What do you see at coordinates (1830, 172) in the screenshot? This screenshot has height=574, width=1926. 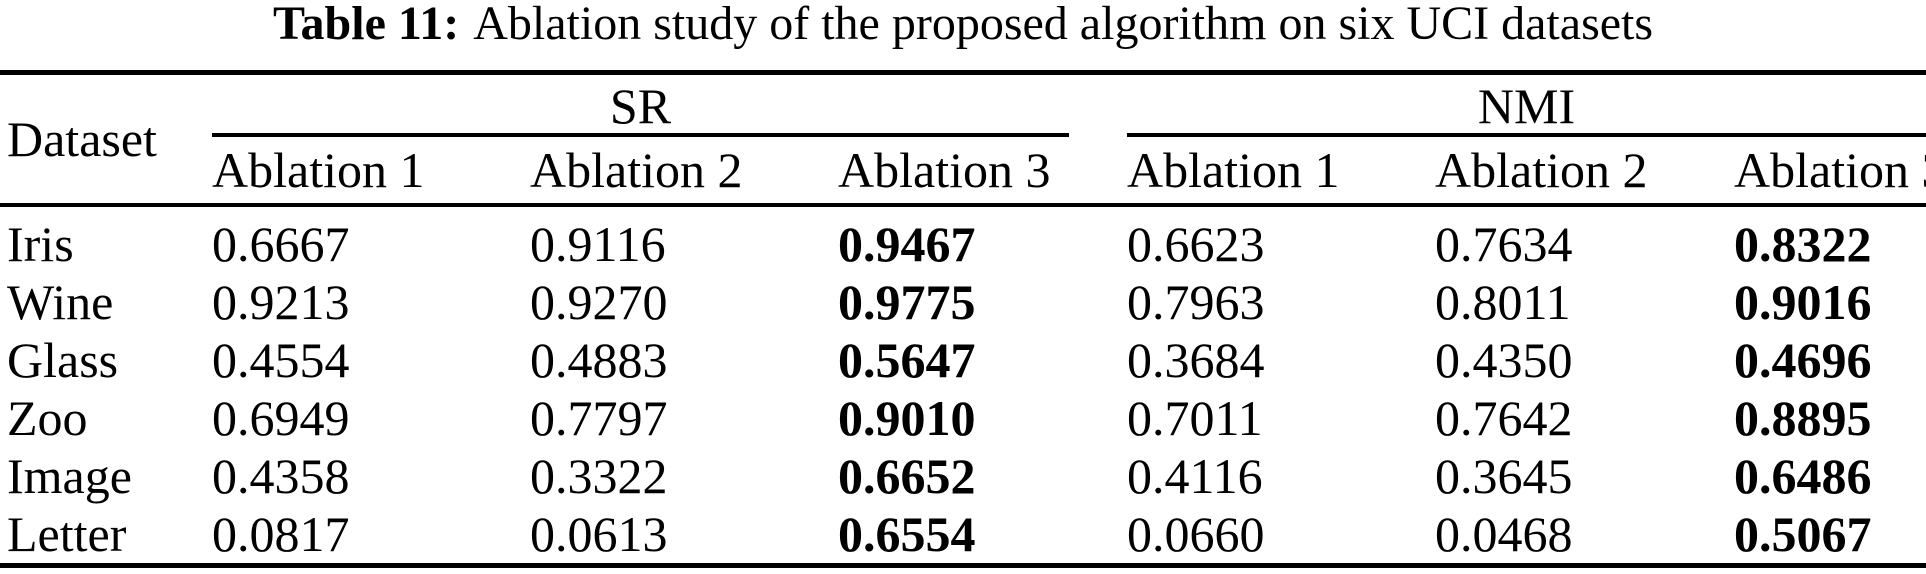 I see `nmi-ablation3-header: Ablation 3` at bounding box center [1830, 172].